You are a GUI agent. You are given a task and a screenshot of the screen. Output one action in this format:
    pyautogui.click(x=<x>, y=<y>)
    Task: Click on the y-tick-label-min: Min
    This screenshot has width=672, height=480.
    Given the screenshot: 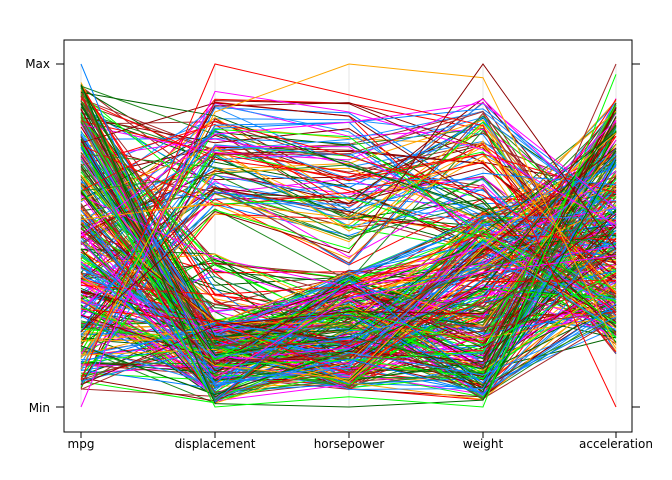 What is the action you would take?
    pyautogui.click(x=39, y=408)
    